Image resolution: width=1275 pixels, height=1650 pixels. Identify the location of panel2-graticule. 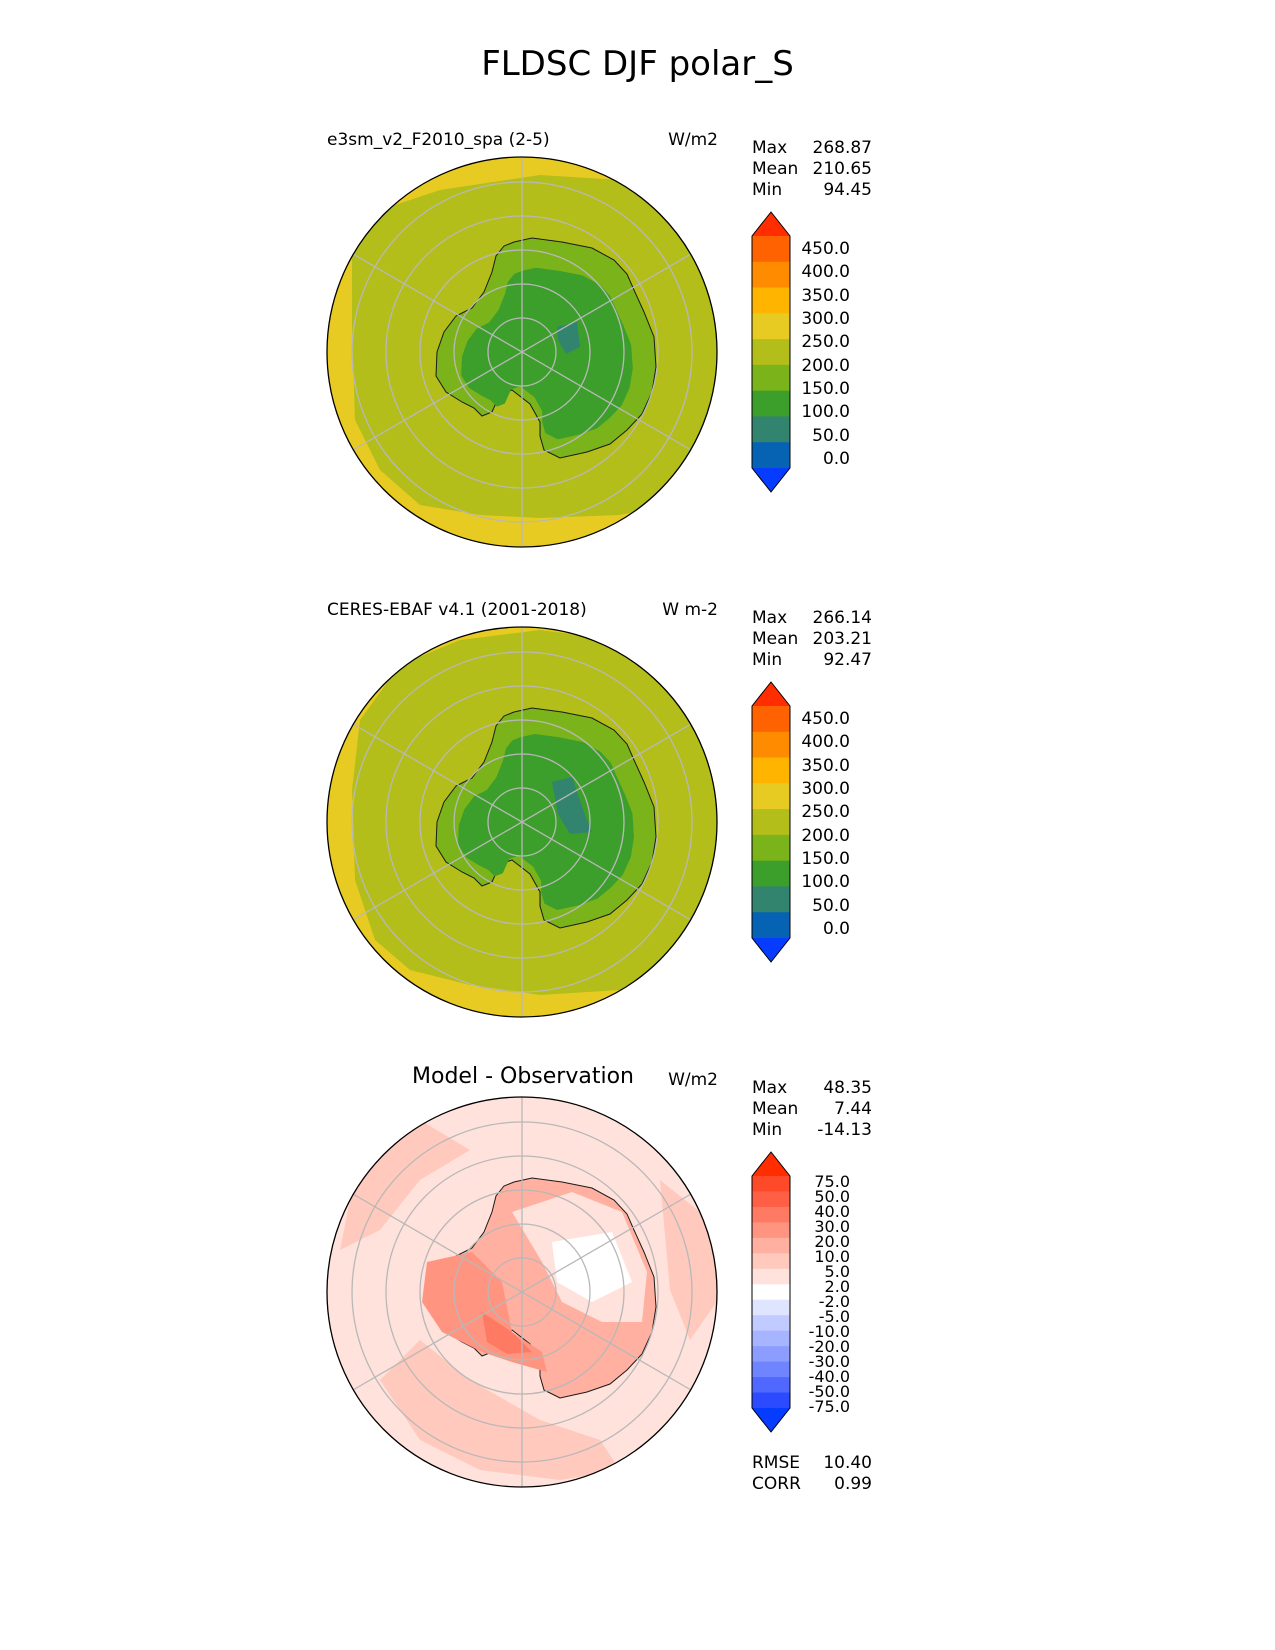
(522, 822).